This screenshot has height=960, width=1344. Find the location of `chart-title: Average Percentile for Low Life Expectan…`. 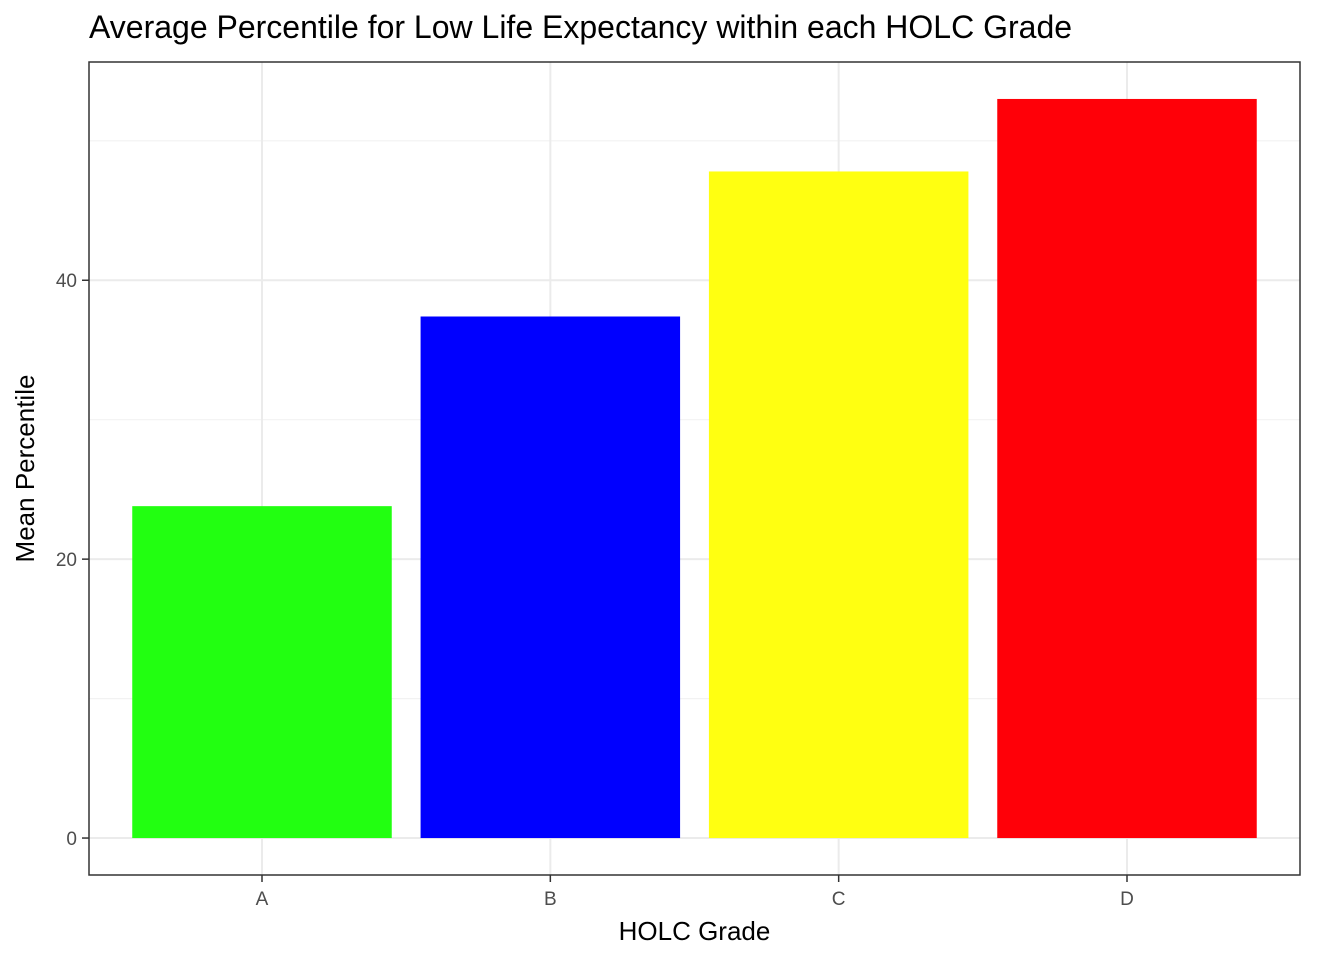

chart-title: Average Percentile for Low Life Expectan… is located at coordinates (580, 27).